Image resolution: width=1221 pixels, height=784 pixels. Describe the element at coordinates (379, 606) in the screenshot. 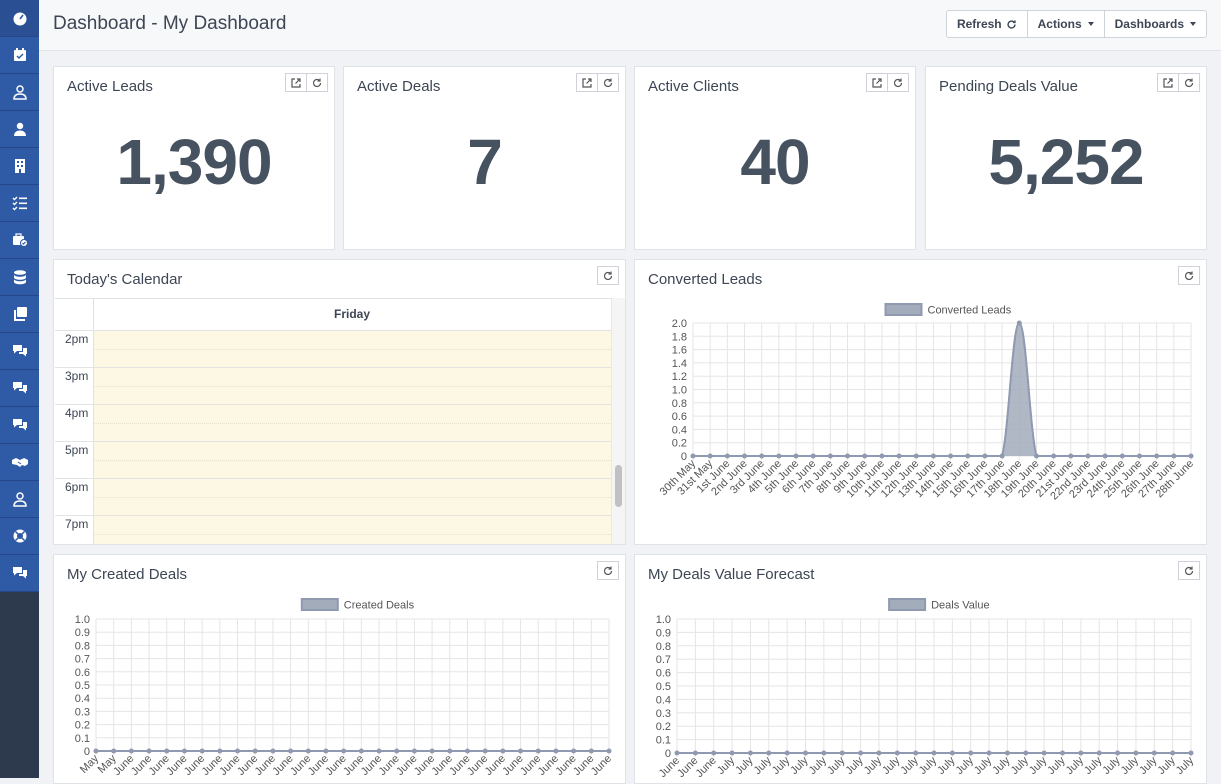

I see `legend-label: Created Deals` at that location.